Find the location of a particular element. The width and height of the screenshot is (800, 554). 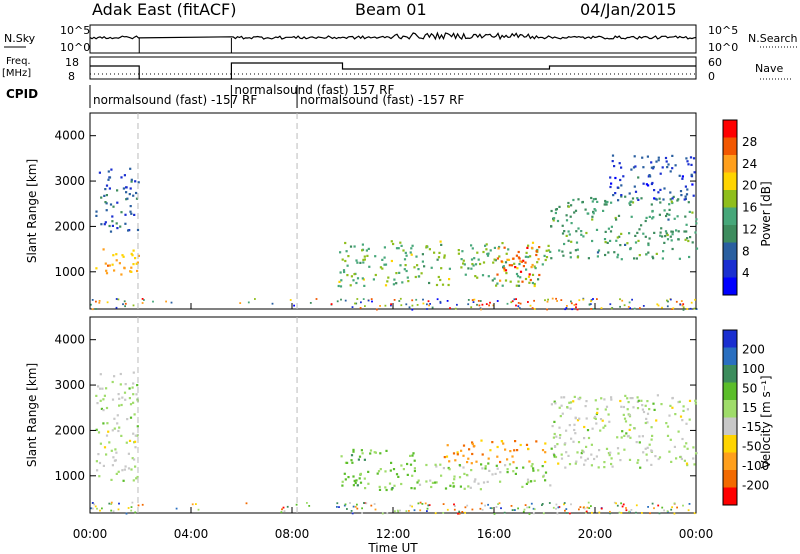

station-title: Adak East (fitACF) is located at coordinates (164, 9).